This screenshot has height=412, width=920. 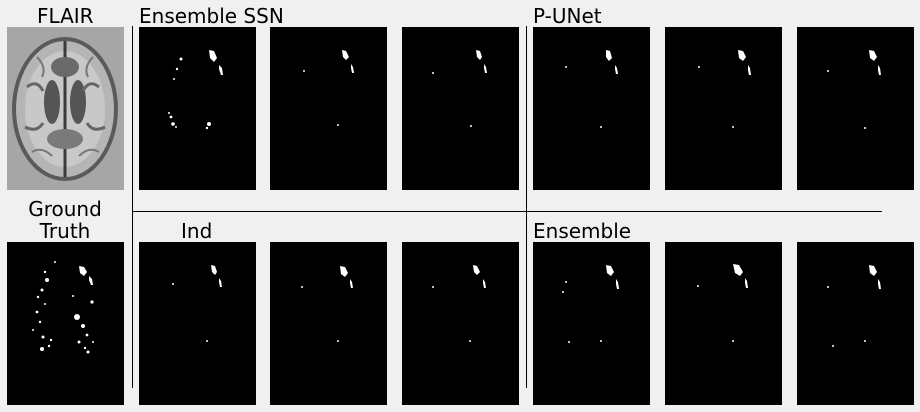 I want to click on ground-truth-image, so click(x=65, y=323).